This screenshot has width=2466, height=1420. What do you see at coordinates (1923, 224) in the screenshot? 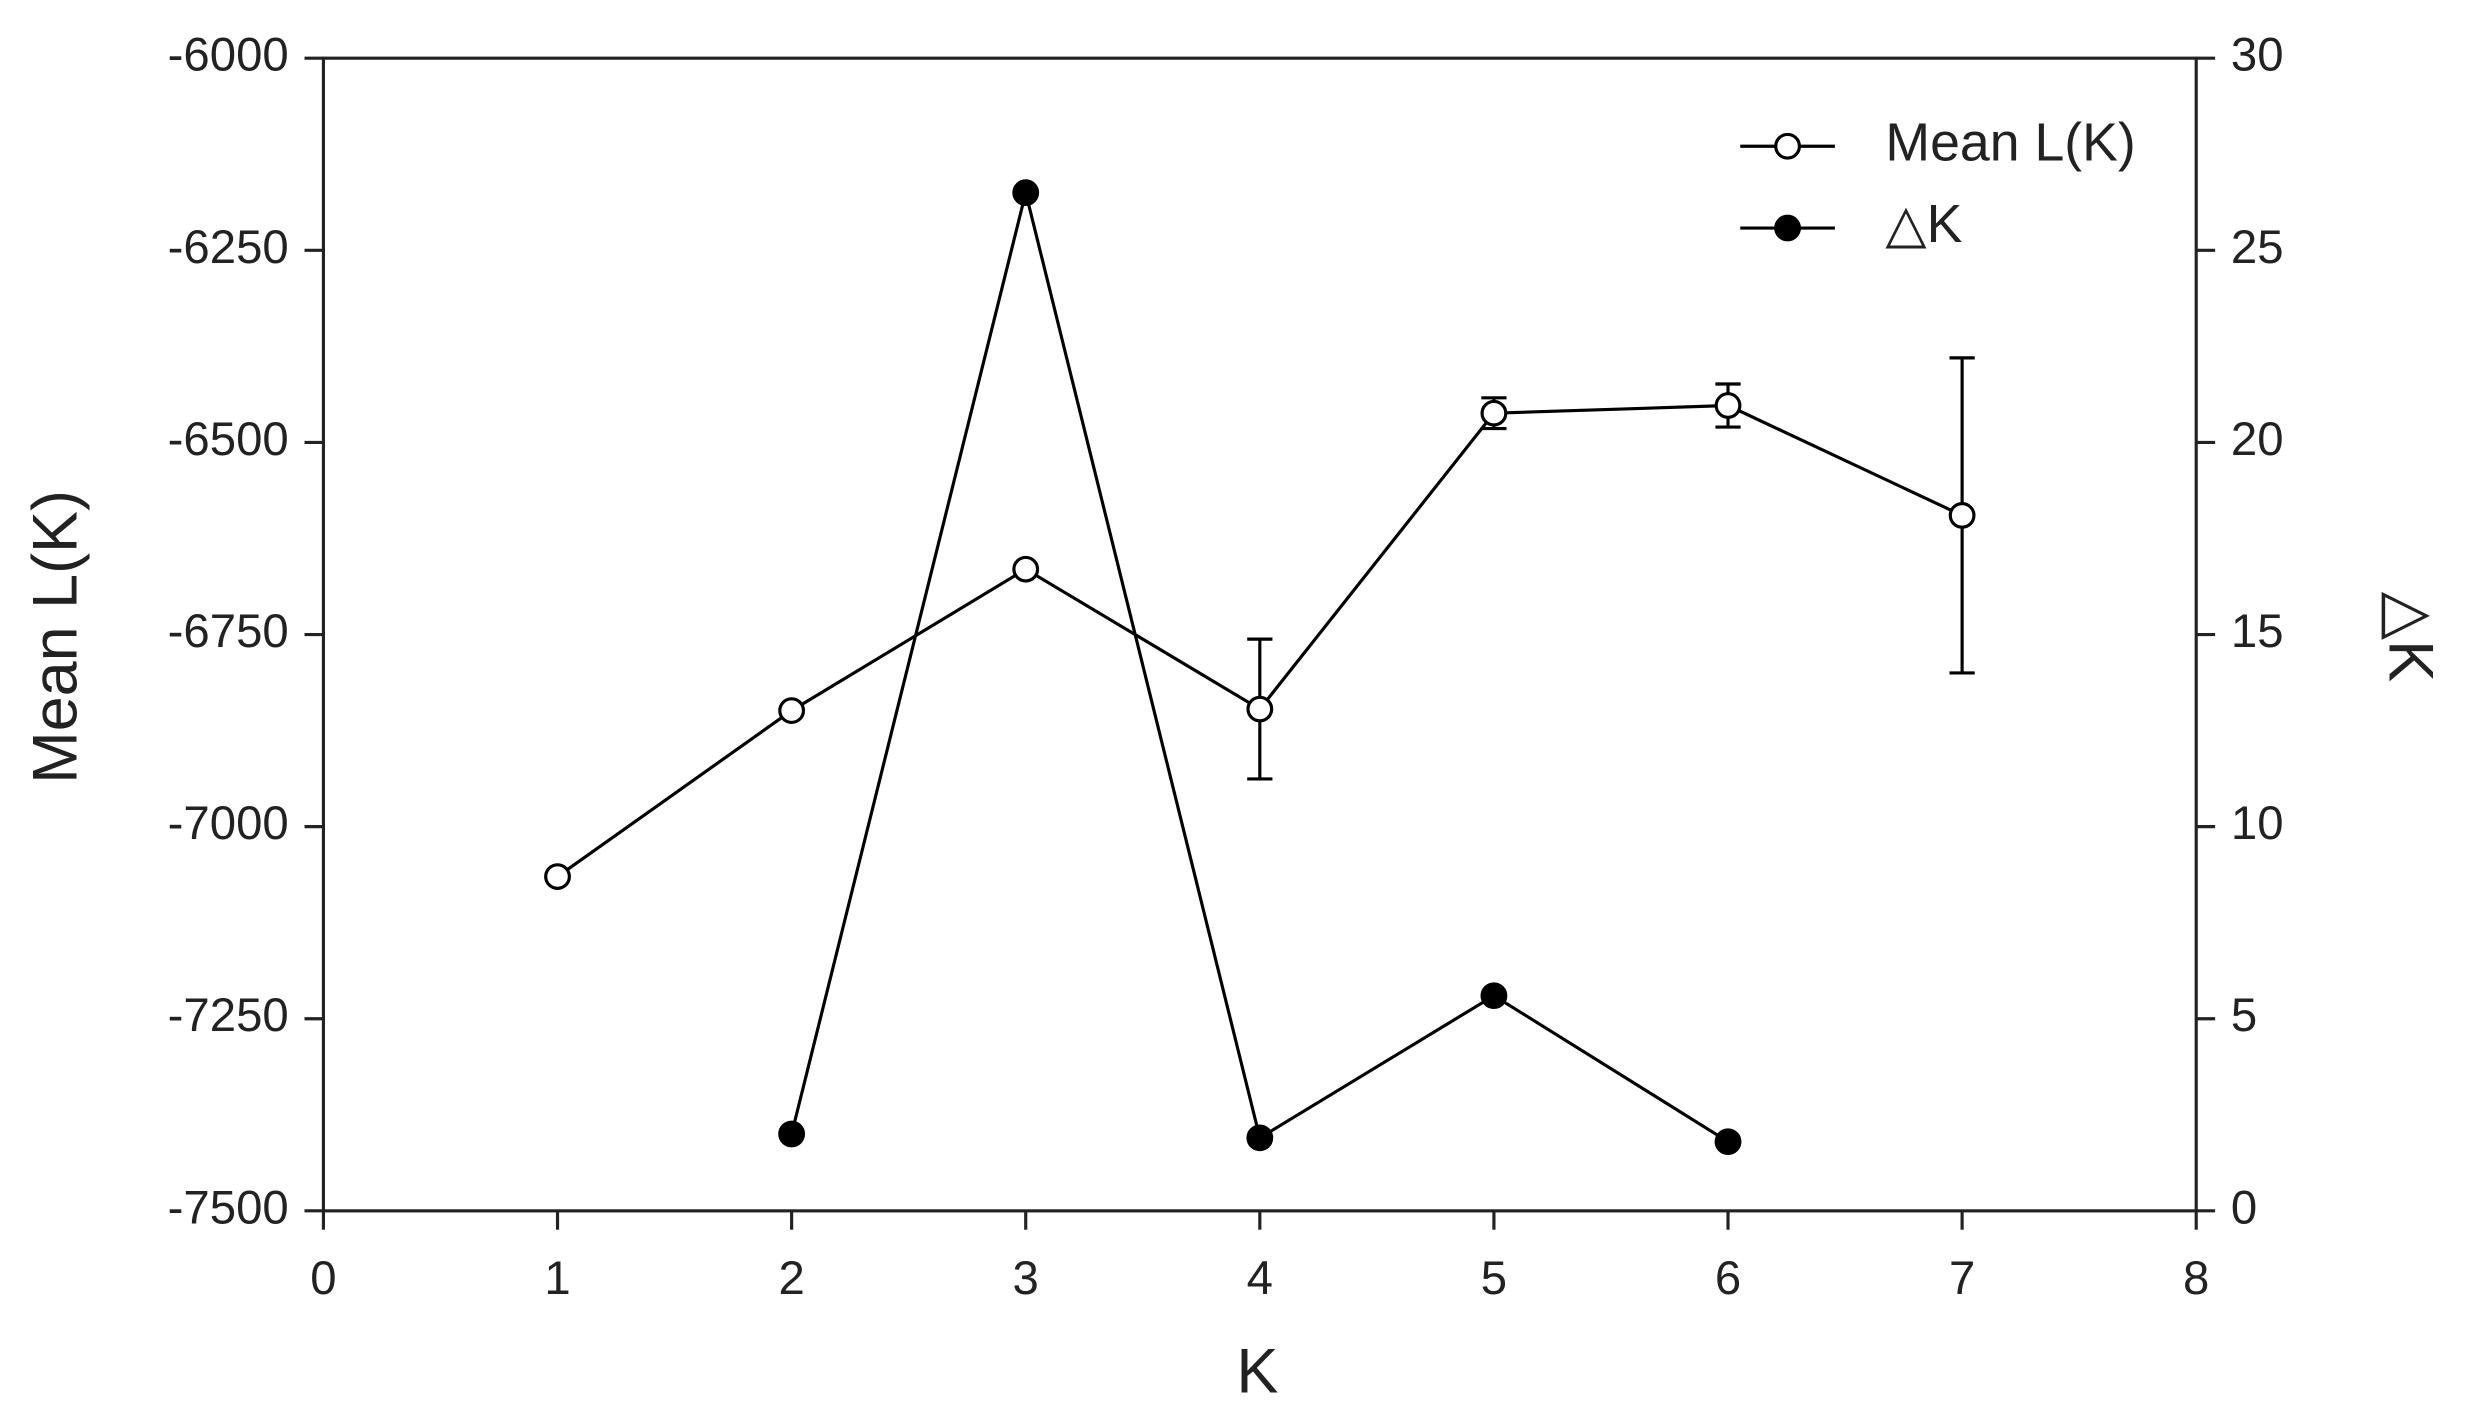
I see `legend-label: △K` at bounding box center [1923, 224].